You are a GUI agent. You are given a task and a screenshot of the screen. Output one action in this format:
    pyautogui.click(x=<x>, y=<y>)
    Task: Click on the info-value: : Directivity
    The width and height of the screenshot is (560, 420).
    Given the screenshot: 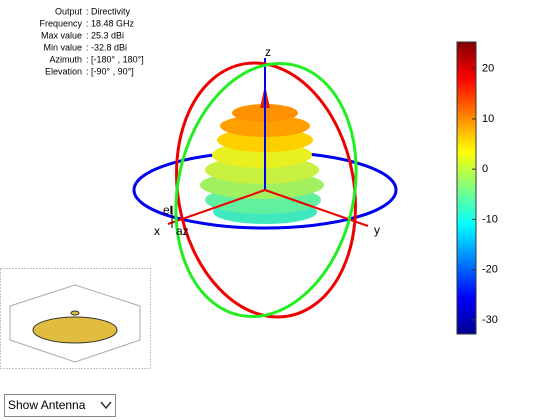 What is the action you would take?
    pyautogui.click(x=108, y=11)
    